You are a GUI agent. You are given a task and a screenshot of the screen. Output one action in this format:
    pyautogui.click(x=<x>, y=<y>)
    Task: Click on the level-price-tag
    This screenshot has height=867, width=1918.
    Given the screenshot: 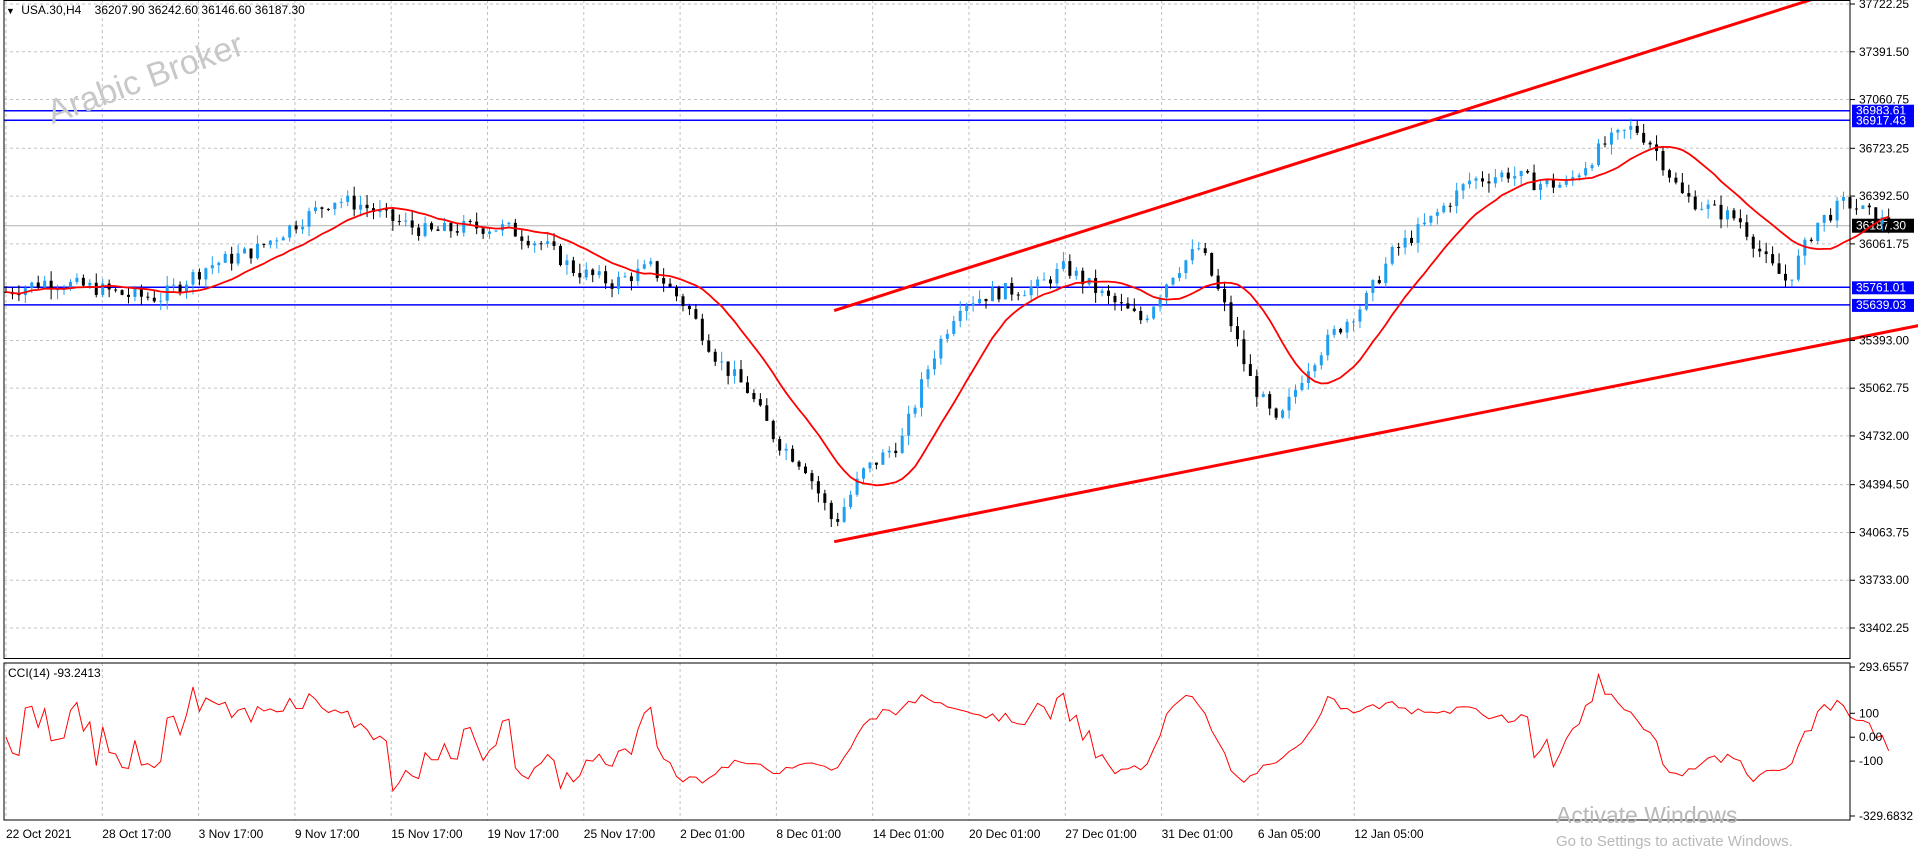 What is the action you would take?
    pyautogui.click(x=1883, y=305)
    